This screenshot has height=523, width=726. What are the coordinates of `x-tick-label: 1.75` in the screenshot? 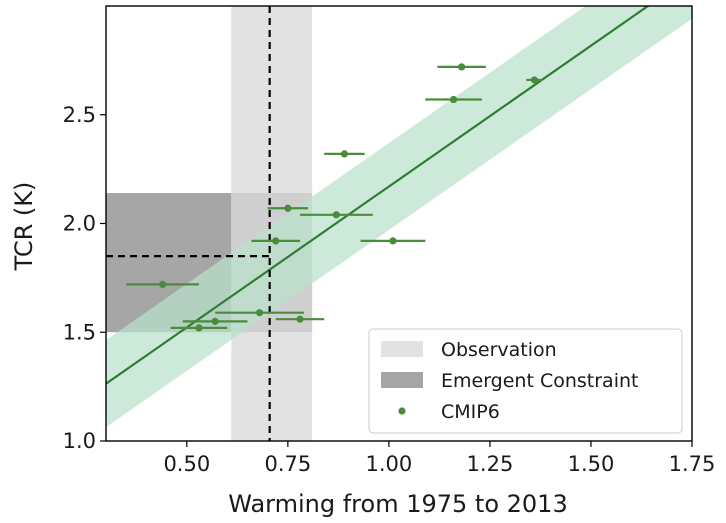 It's located at (692, 464).